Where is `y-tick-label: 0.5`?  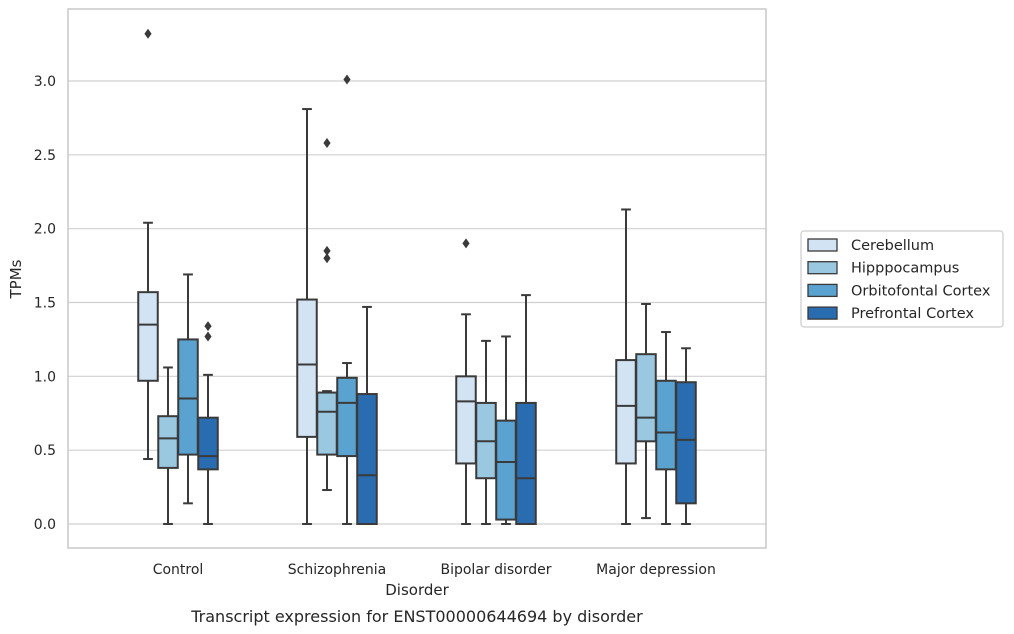 y-tick-label: 0.5 is located at coordinates (45, 451).